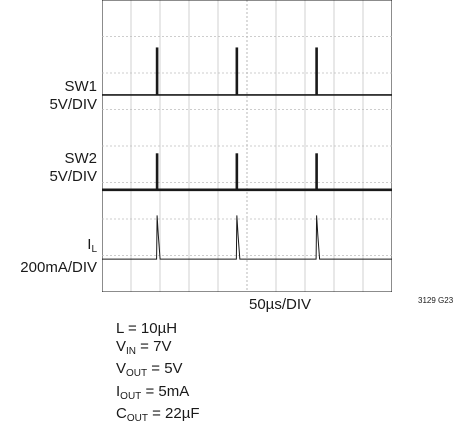 This screenshot has height=428, width=457. Describe the element at coordinates (280, 304) in the screenshot. I see `x-axis-label: 50µs/DIV` at that location.